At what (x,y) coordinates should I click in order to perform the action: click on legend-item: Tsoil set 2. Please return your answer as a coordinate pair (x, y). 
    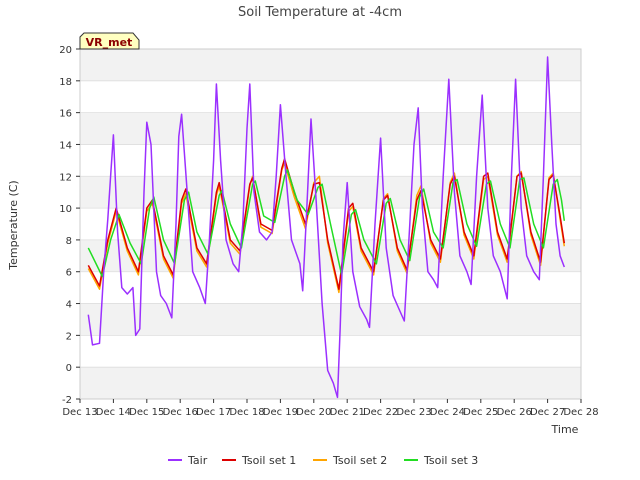
    Looking at the image, I should click on (350, 460).